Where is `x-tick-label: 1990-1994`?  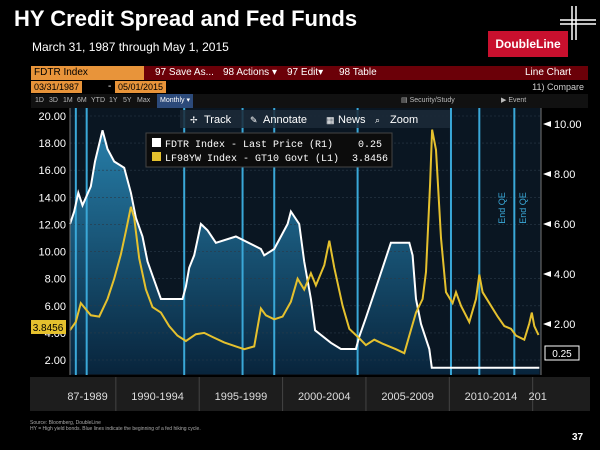 x-tick-label: 1990-1994 is located at coordinates (157, 397).